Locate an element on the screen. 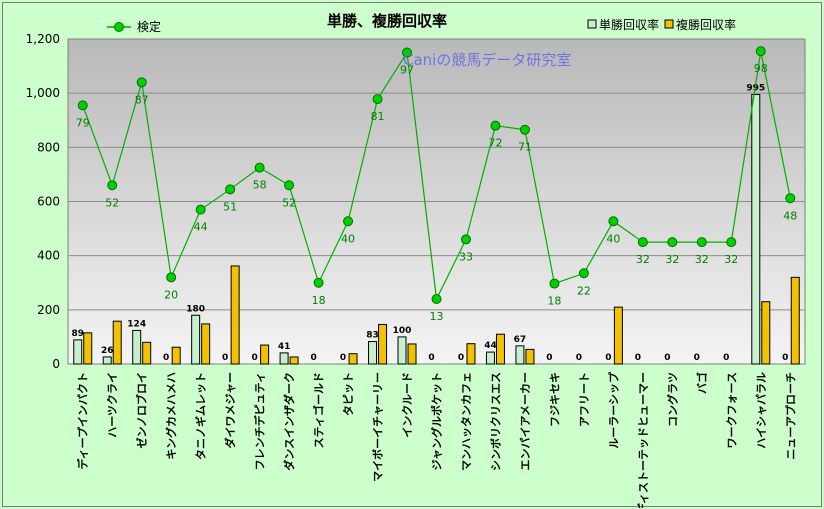  x-category-label: タピット is located at coordinates (348, 394).